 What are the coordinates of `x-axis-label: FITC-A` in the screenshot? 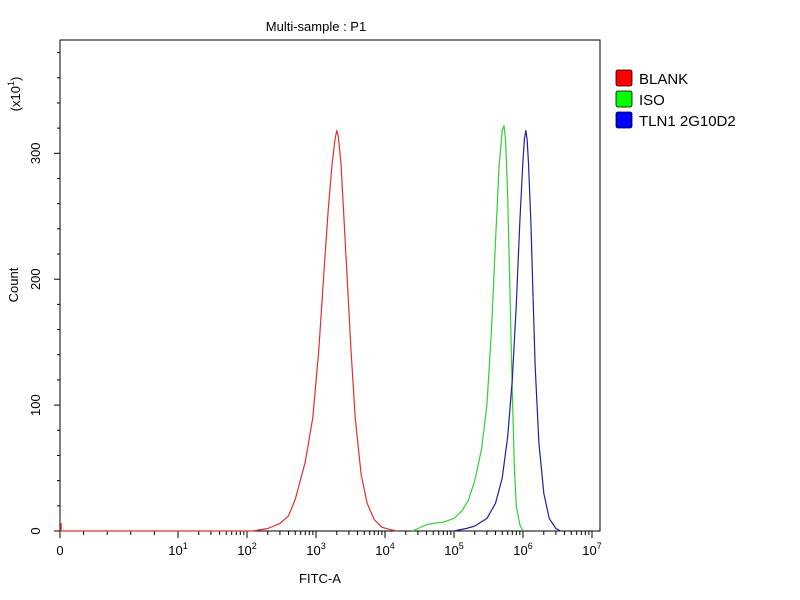 It's located at (320, 578).